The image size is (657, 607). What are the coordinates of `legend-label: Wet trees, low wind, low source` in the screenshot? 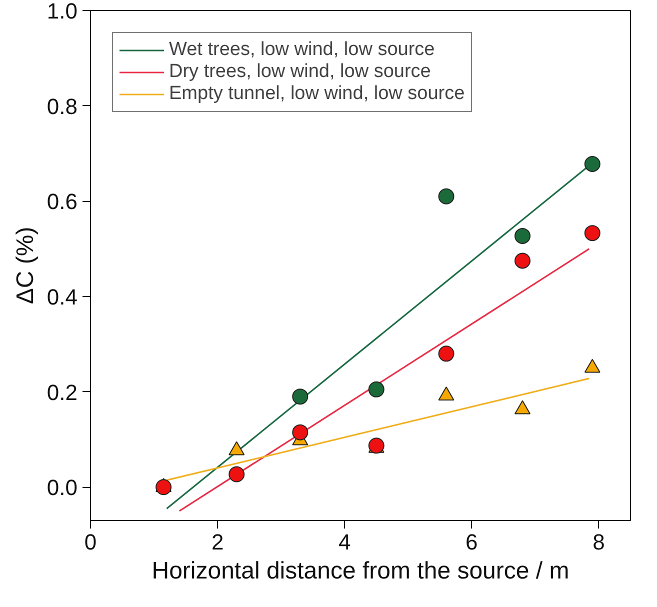 It's located at (302, 50).